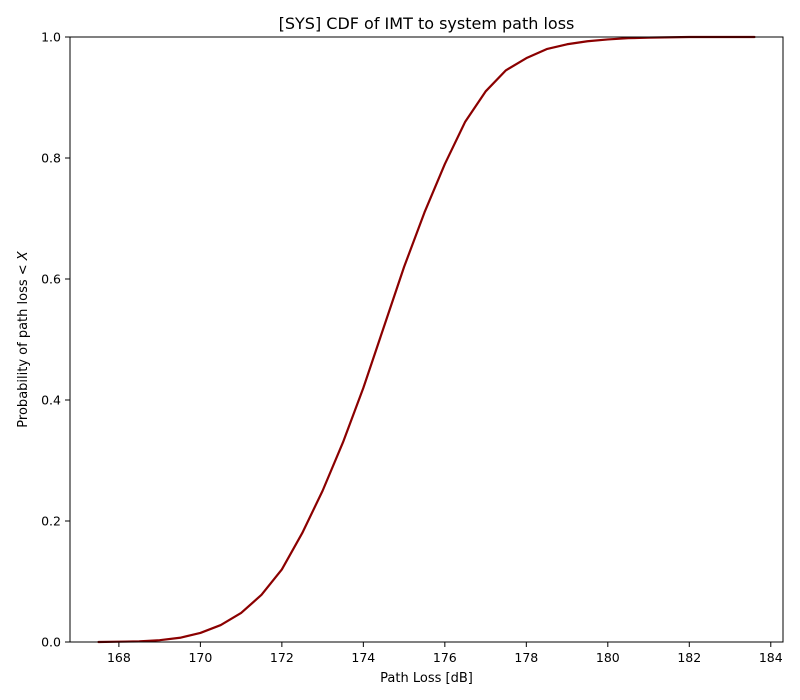 The width and height of the screenshot is (800, 700). Describe the element at coordinates (771, 657) in the screenshot. I see `x-tick-label: 184` at that location.